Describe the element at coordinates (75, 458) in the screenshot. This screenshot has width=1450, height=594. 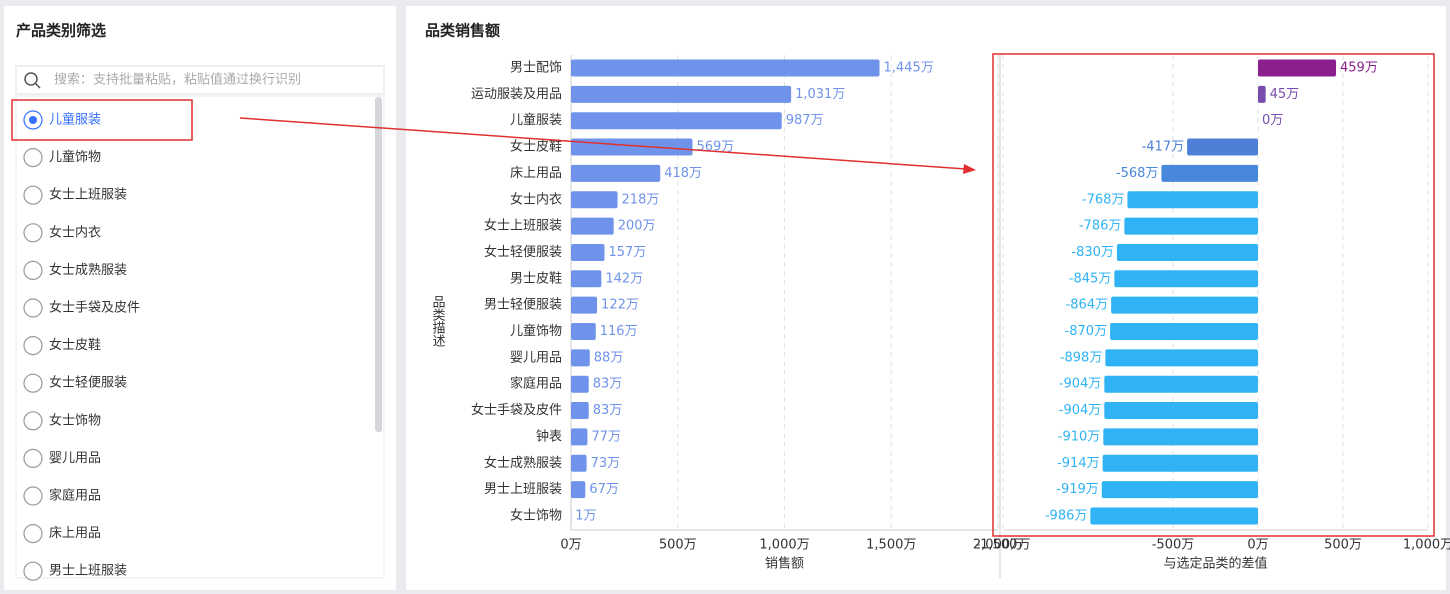
I see `option-label: 婴儿用品` at that location.